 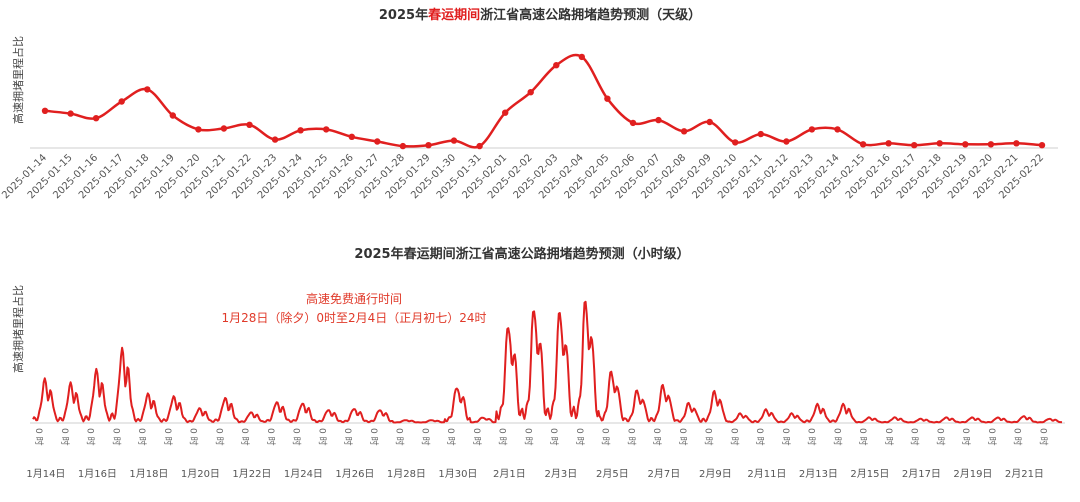 I want to click on hourly-day-tick-label: 2月7日, so click(x=664, y=474).